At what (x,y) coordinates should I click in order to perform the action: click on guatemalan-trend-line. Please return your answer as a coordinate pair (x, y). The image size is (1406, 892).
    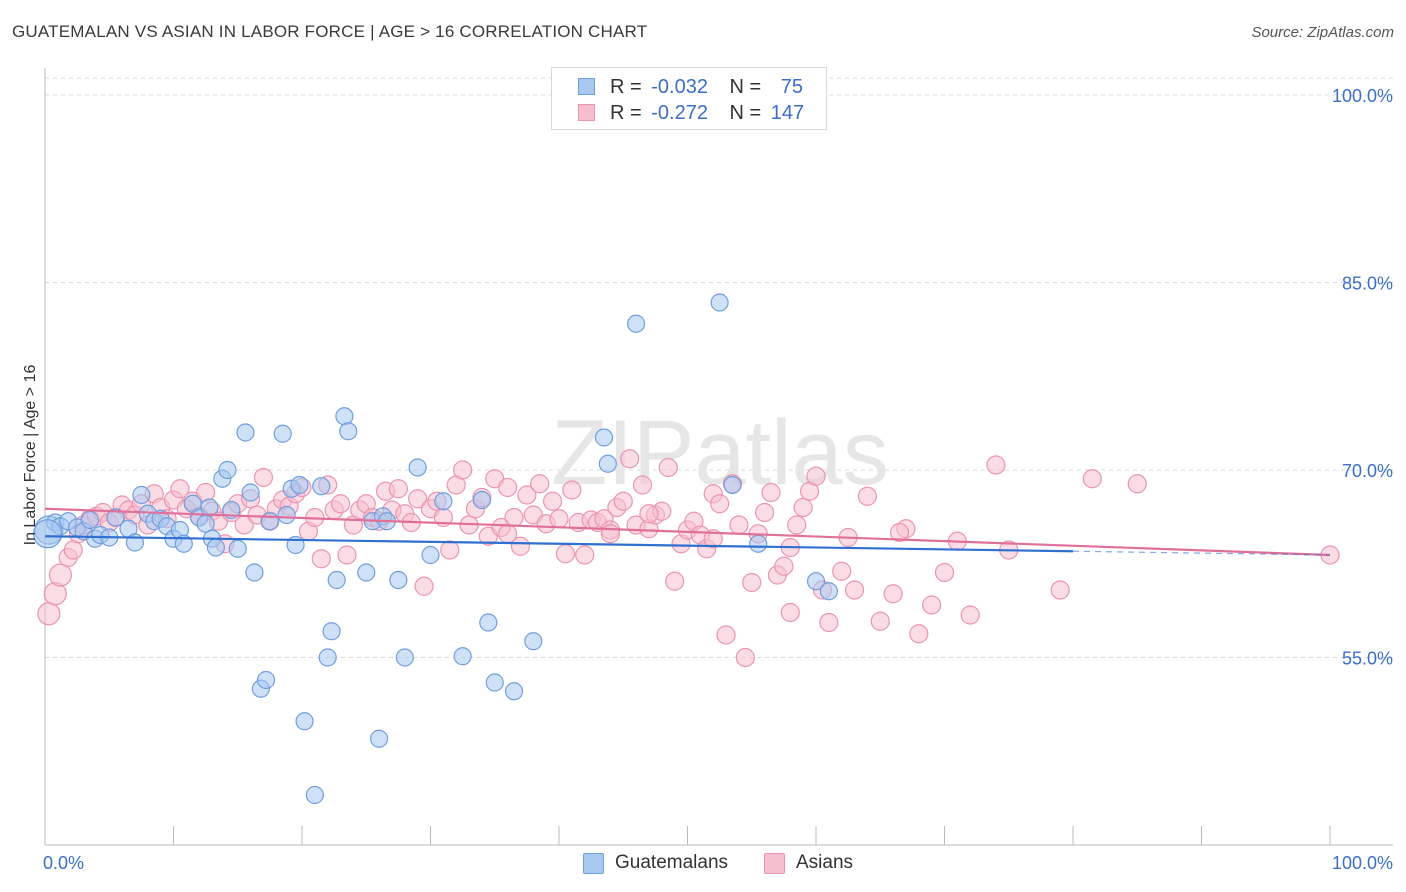
    Looking at the image, I should click on (559, 544).